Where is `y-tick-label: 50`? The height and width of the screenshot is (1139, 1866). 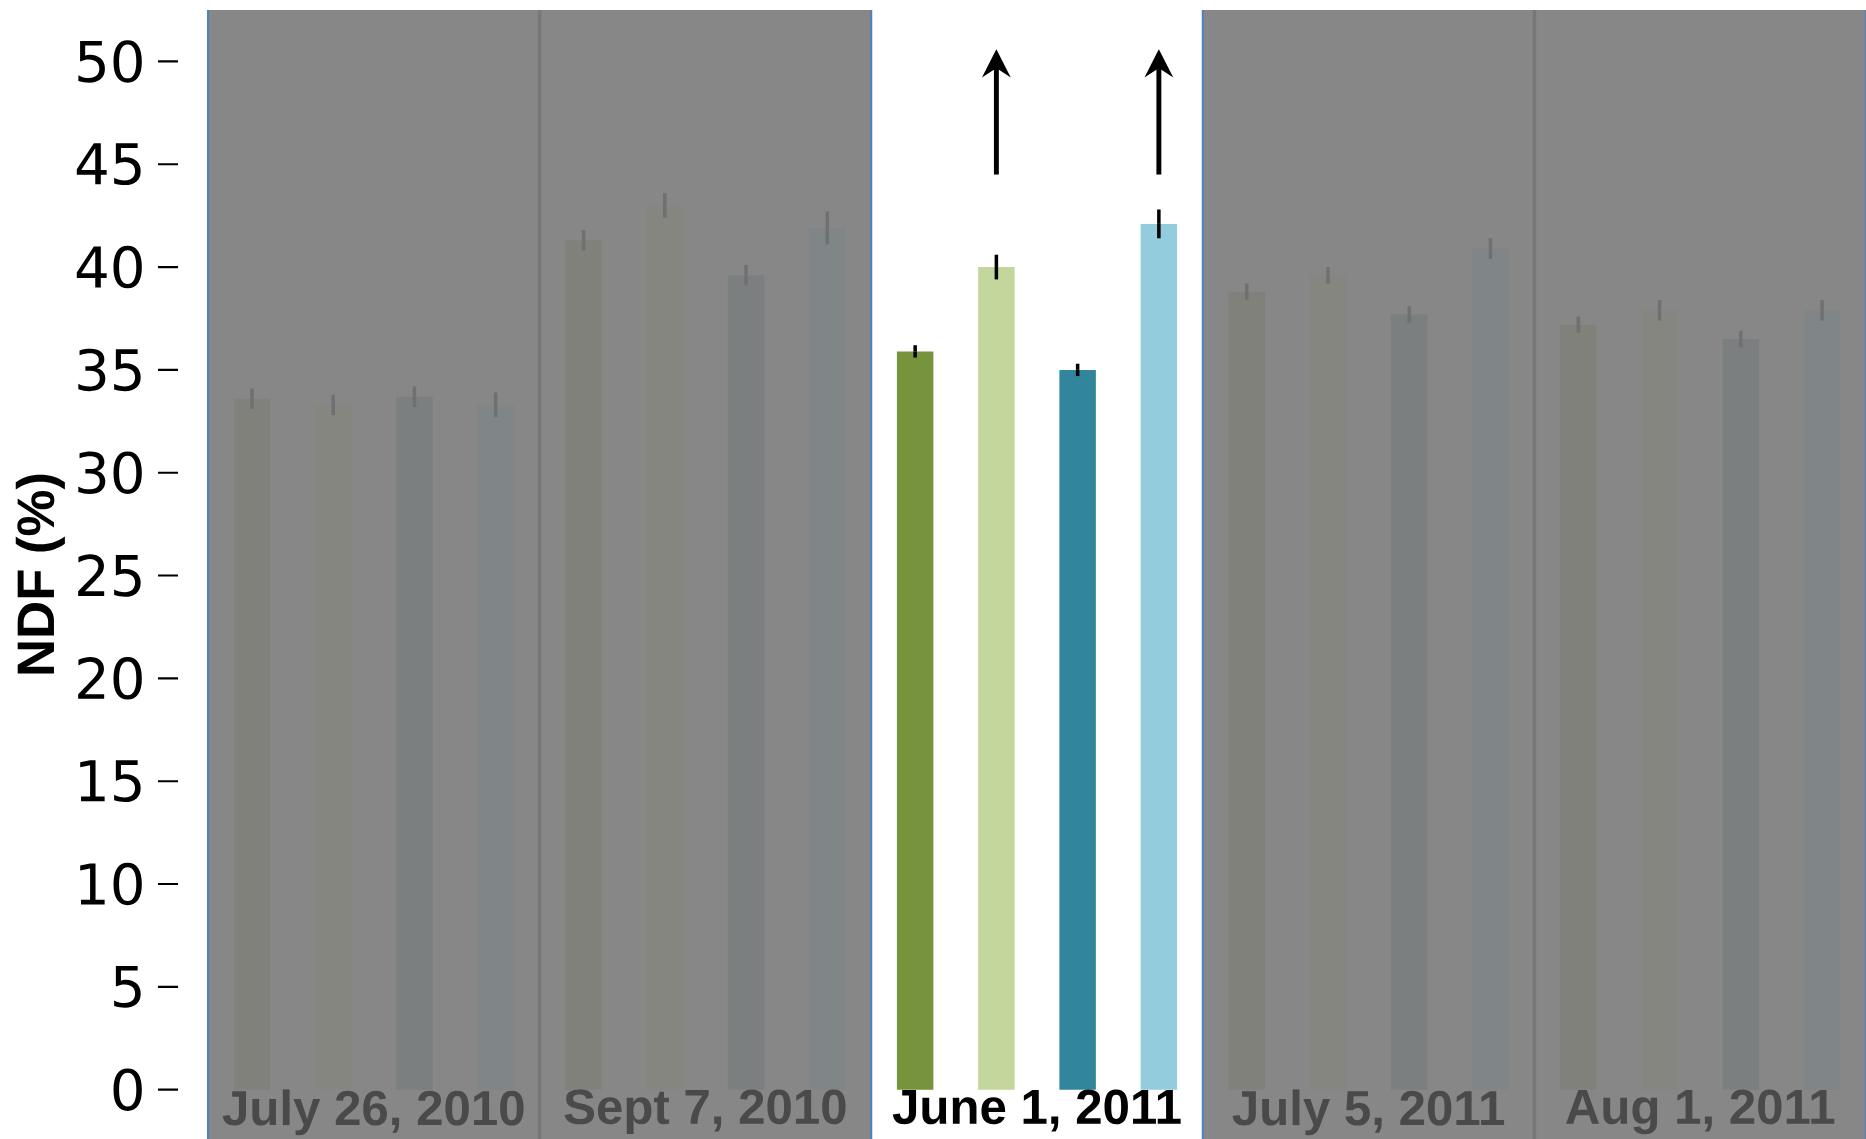 y-tick-label: 50 is located at coordinates (110, 61).